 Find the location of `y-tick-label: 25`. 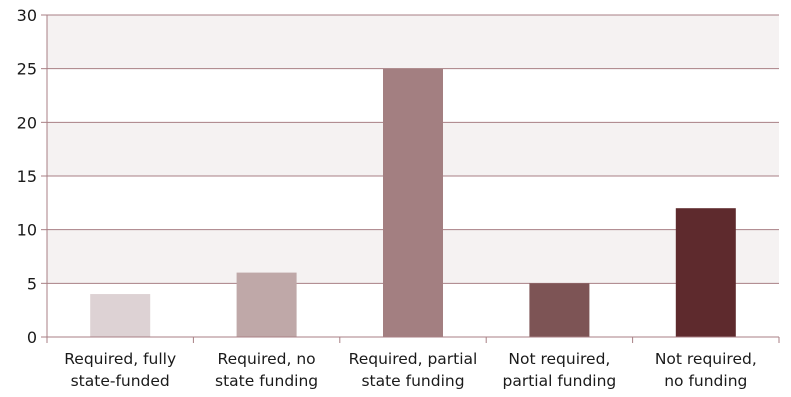

y-tick-label: 25 is located at coordinates (27, 69).